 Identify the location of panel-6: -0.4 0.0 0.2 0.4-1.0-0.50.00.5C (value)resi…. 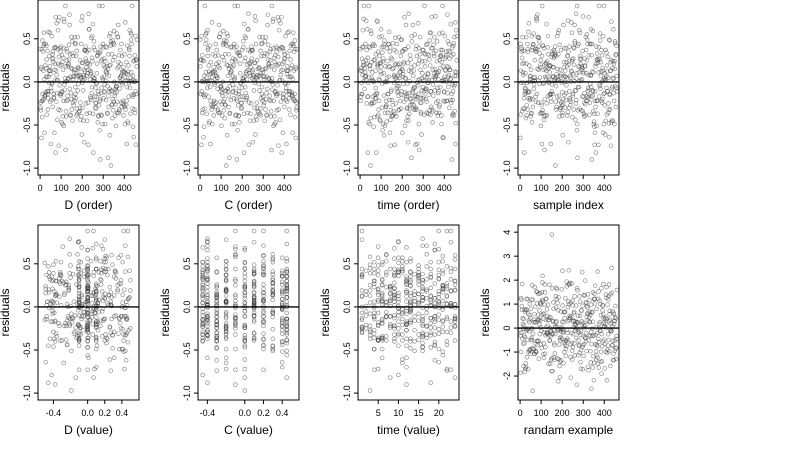
(229, 330).